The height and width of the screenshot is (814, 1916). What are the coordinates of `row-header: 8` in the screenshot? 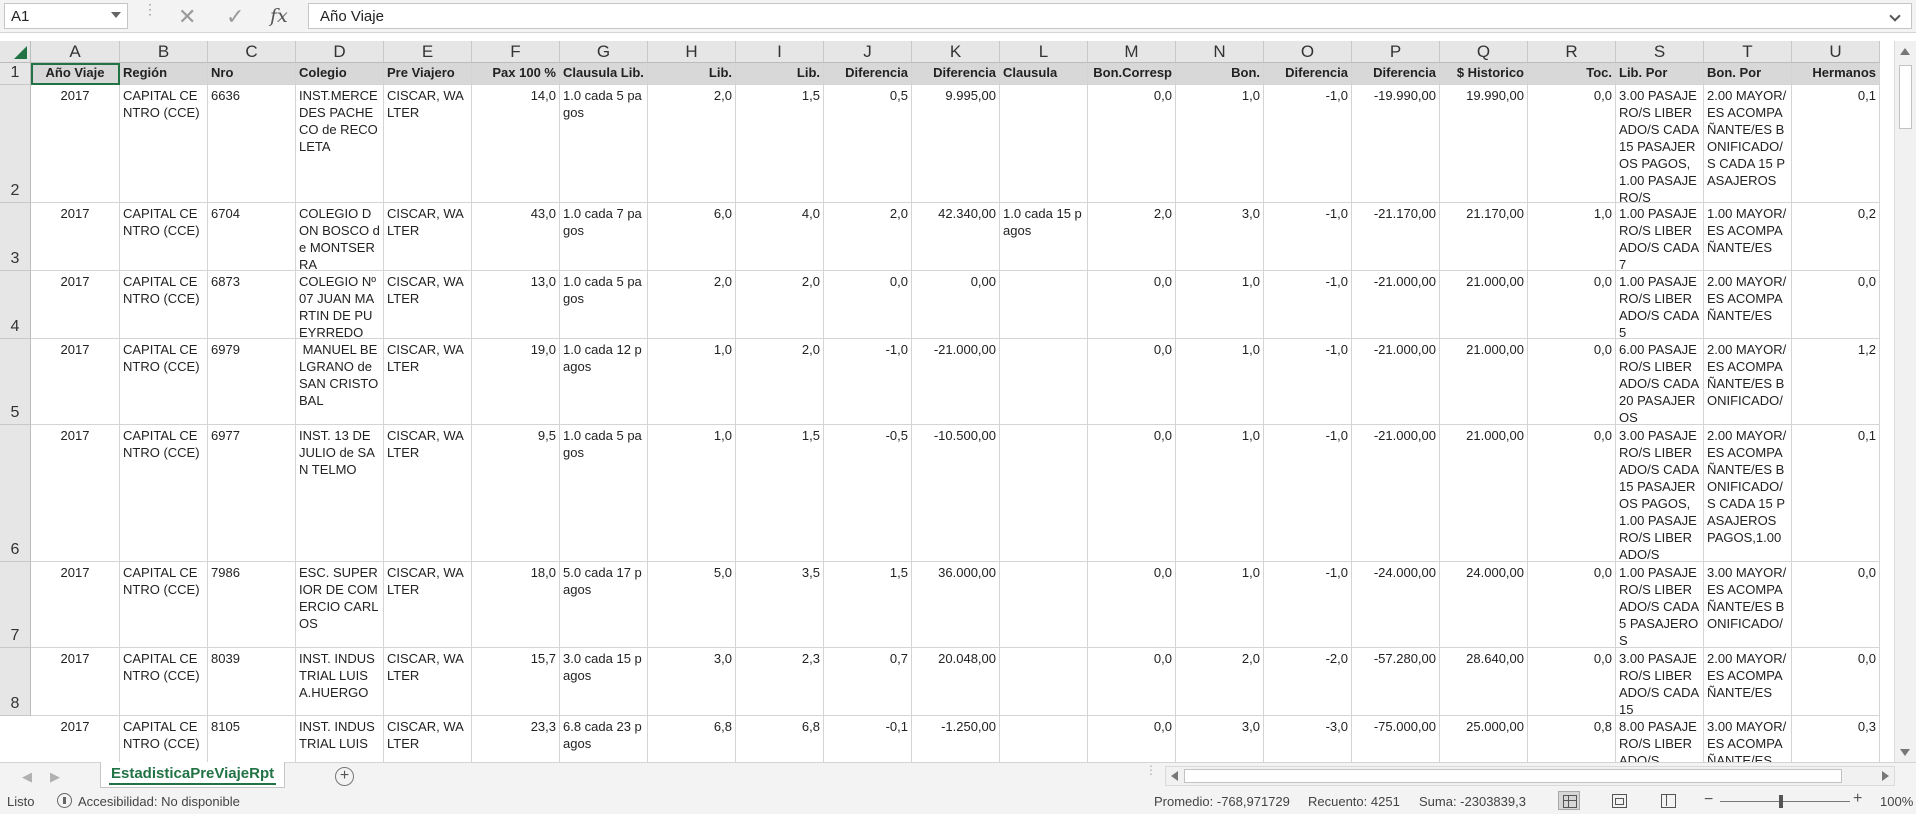 It's located at (15, 682).